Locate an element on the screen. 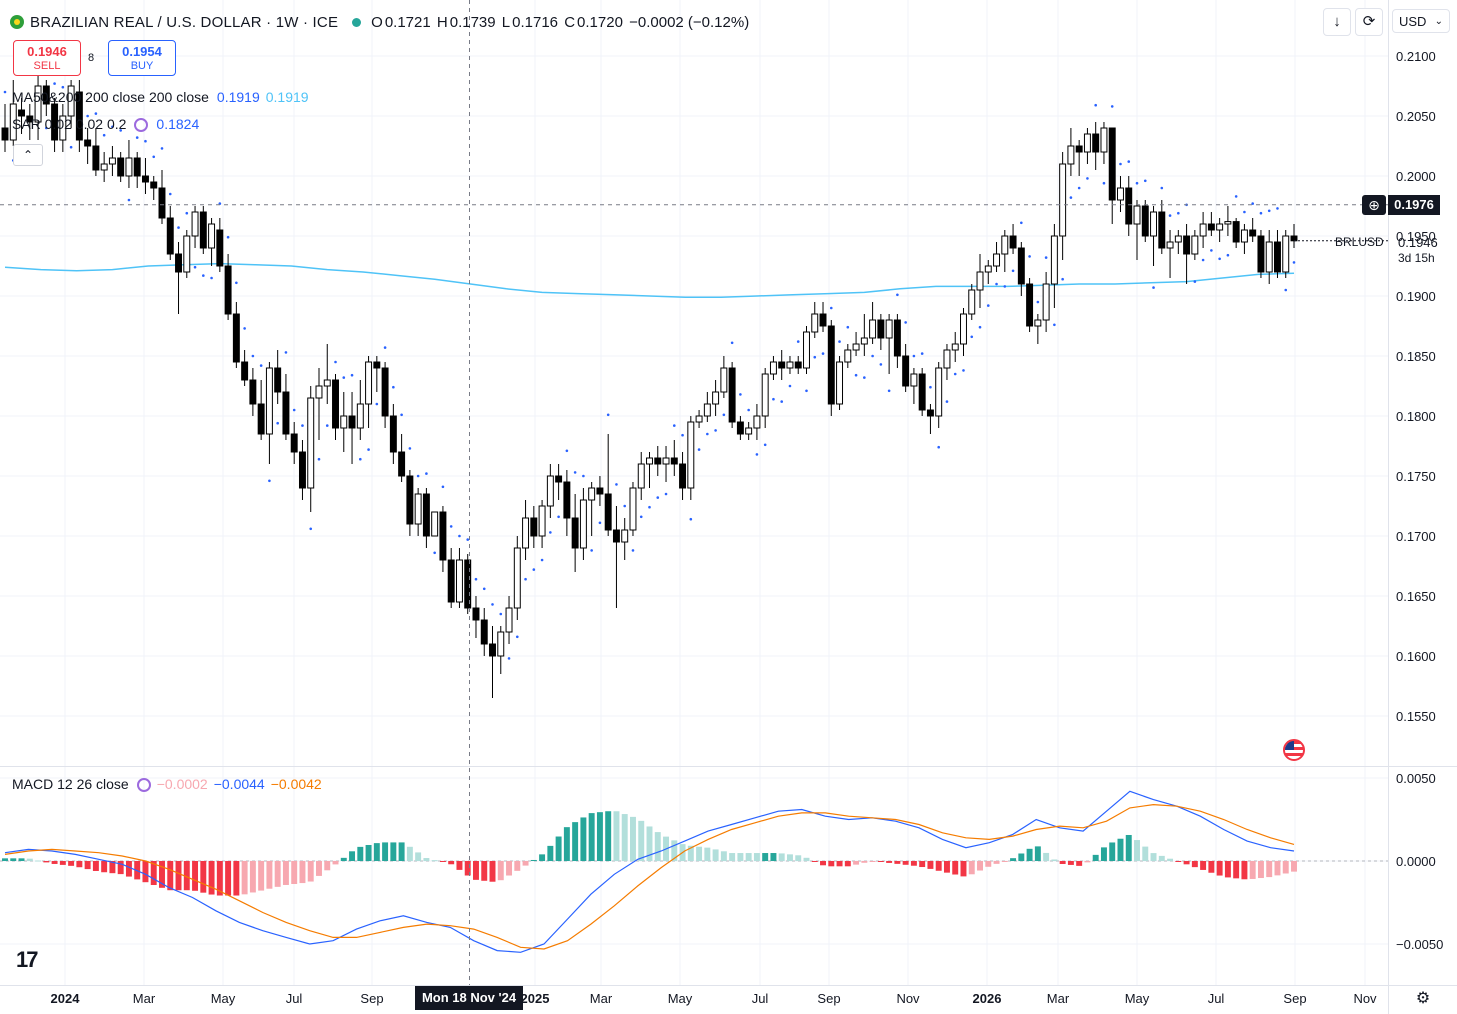  symbol-title: BRAZILIAN REAL / U.S. DOLLAR · 1W · ICE is located at coordinates (184, 22).